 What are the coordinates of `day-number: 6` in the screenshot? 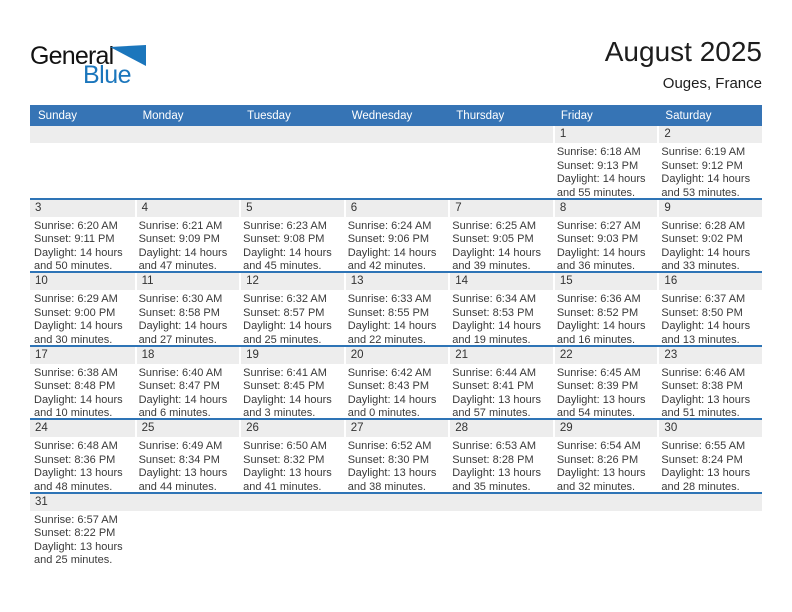 It's located at (354, 207).